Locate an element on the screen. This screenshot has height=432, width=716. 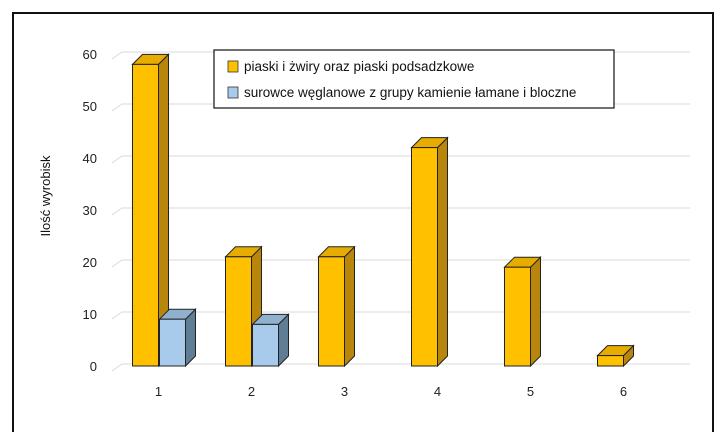
x-tick-label: 2 is located at coordinates (251, 391).